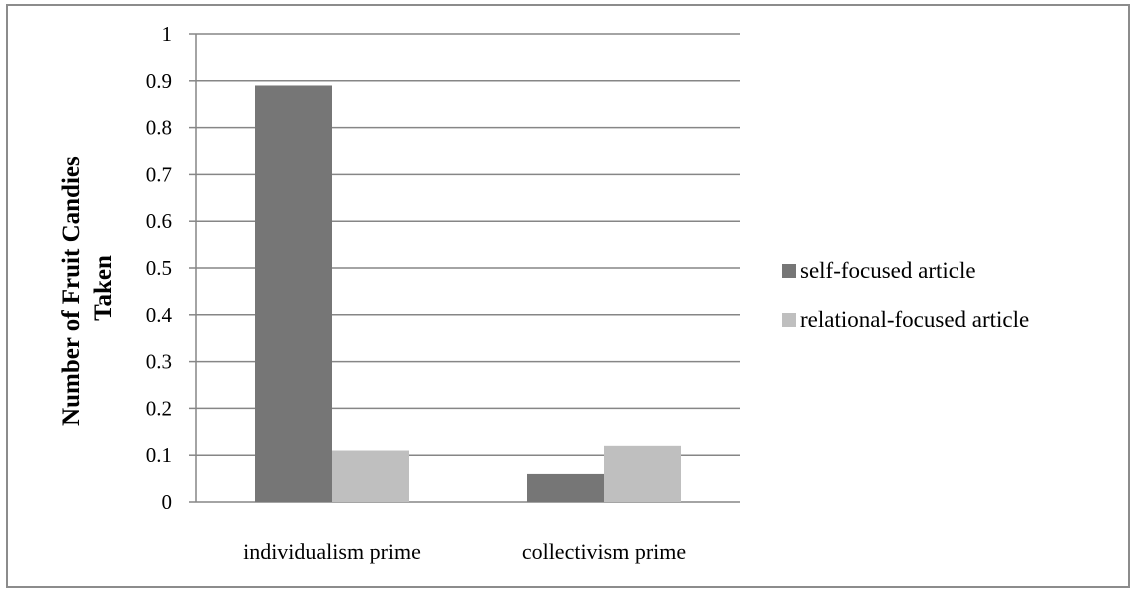 This screenshot has width=1136, height=592. I want to click on y-axis-tick-labels: 0 0.1 0.2 0.3 0.4 0.5 0.6 0.7 0.8 0.9 1, so click(159, 268).